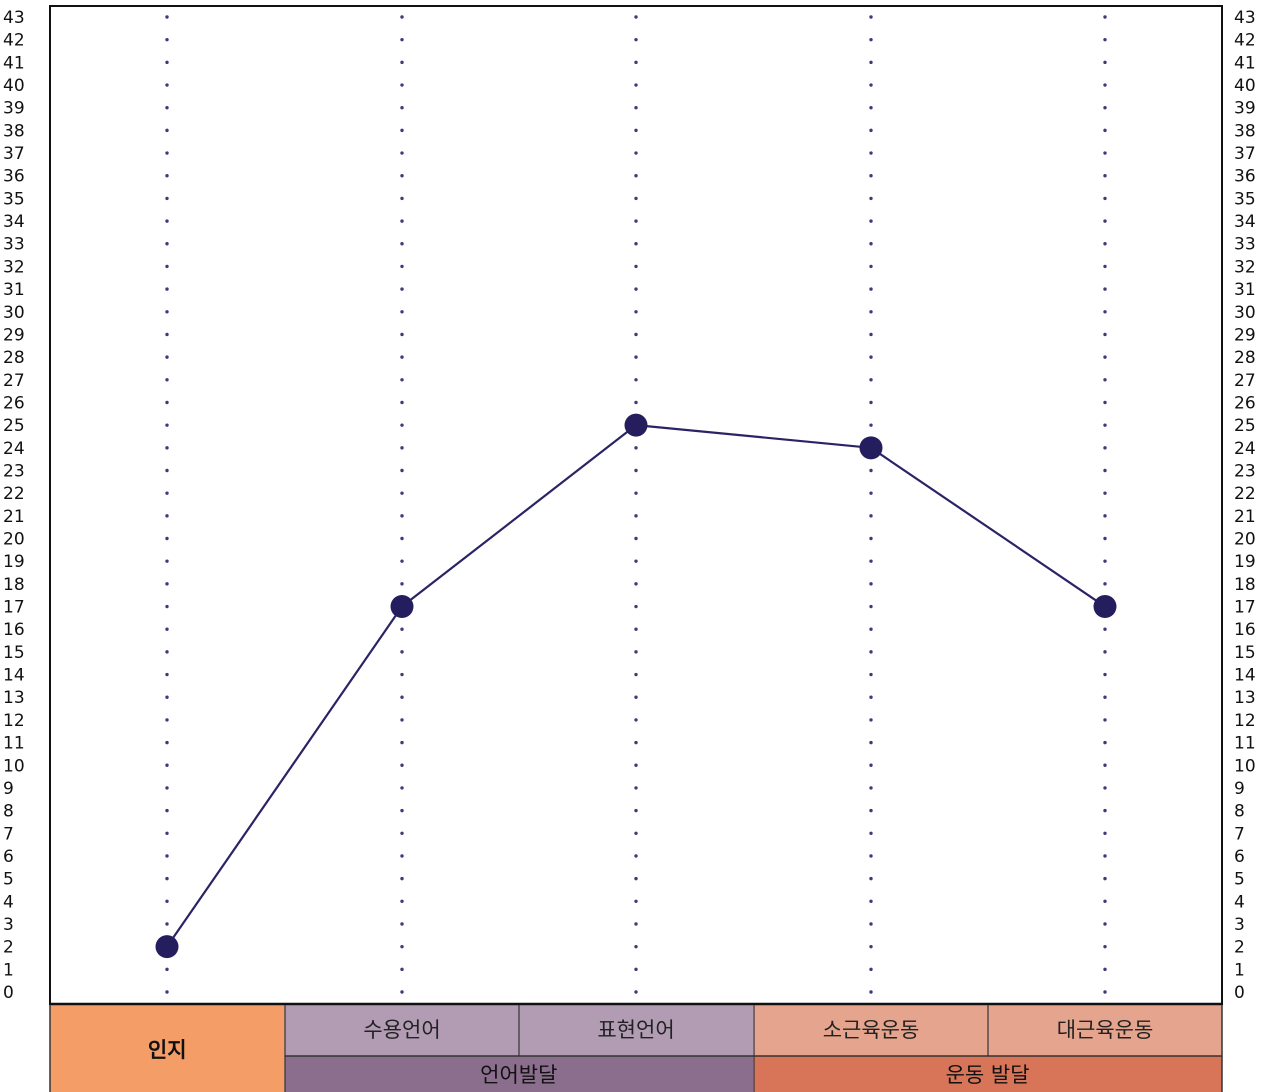  Describe the element at coordinates (14, 267) in the screenshot. I see `y-tick-label-left: 32` at that location.